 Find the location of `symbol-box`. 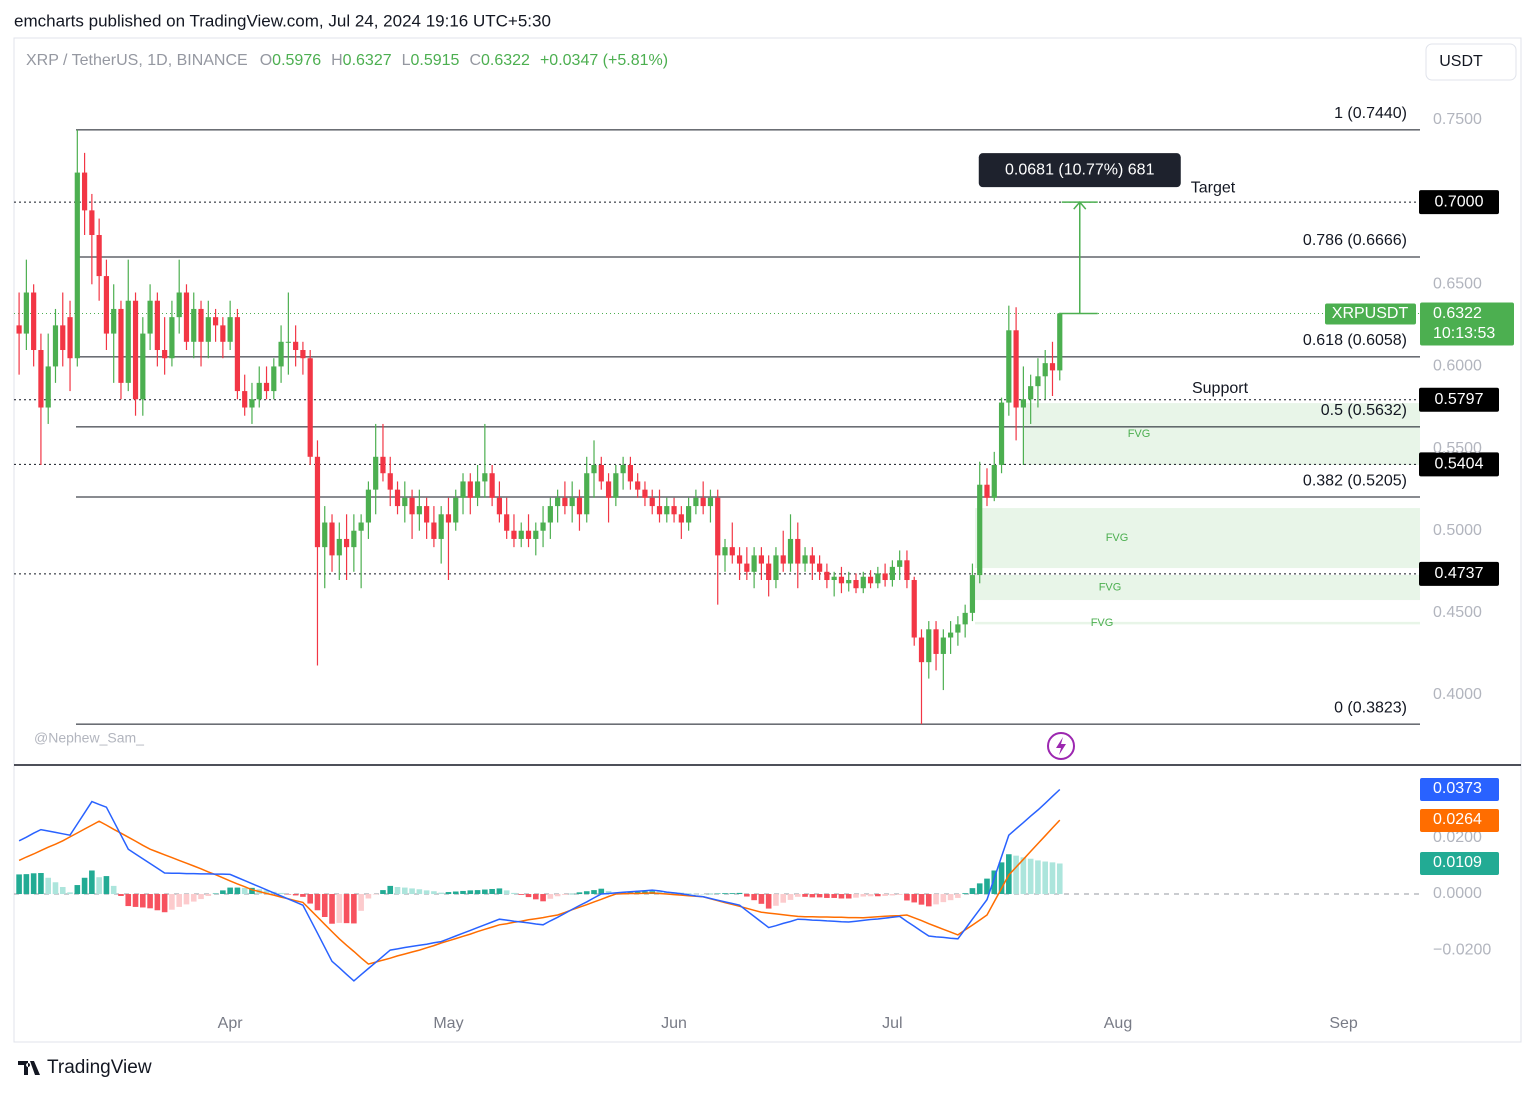

symbol-box is located at coordinates (1370, 314).